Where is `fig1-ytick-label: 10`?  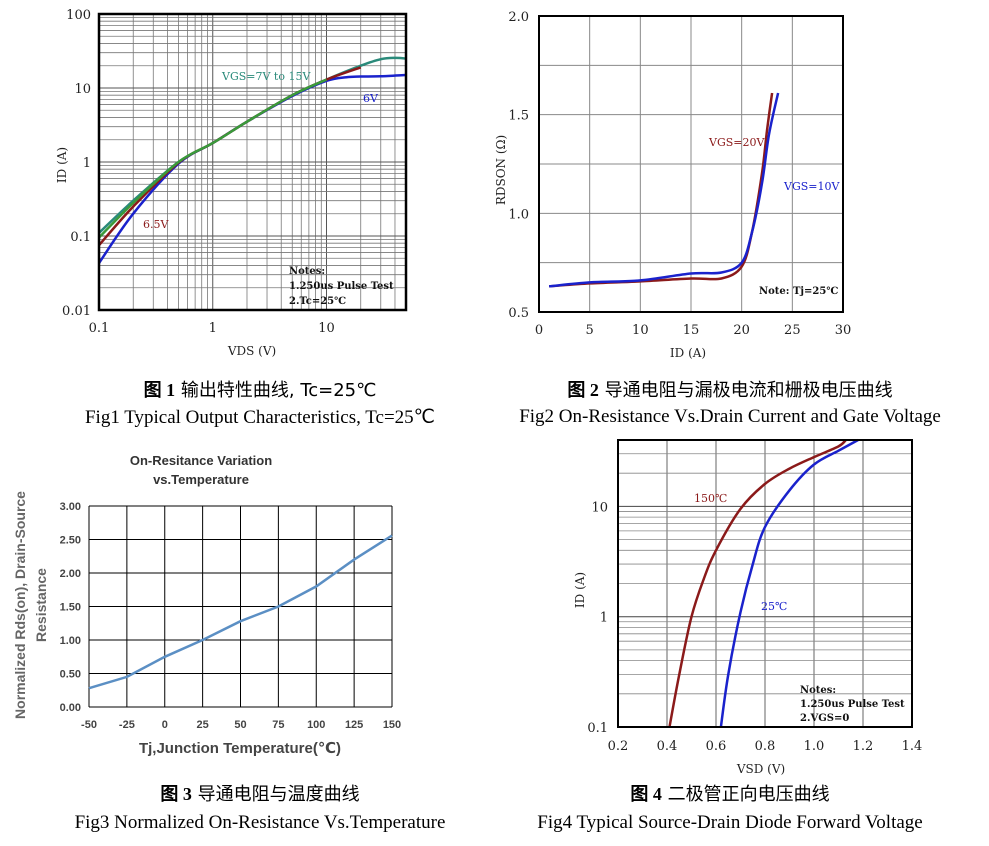 fig1-ytick-label: 10 is located at coordinates (82, 89).